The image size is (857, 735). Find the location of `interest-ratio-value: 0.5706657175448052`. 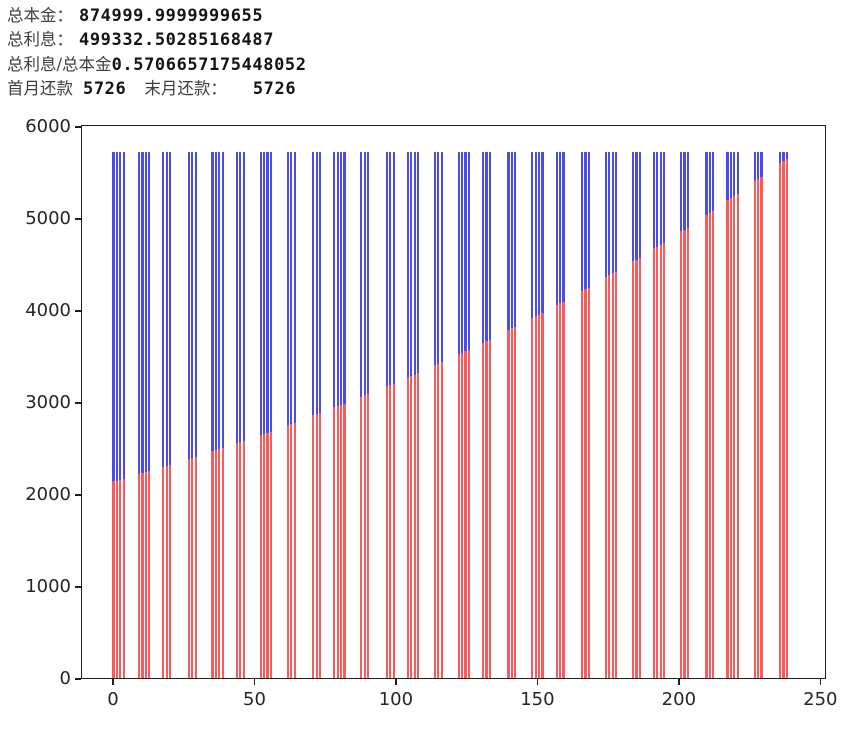

interest-ratio-value: 0.5706657175448052 is located at coordinates (209, 64).